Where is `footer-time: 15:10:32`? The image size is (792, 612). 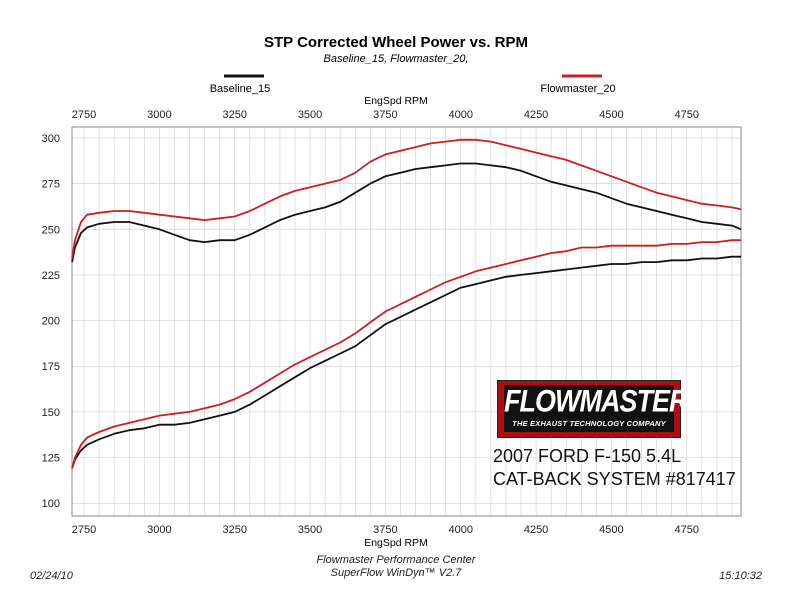 footer-time: 15:10:32 is located at coordinates (740, 576).